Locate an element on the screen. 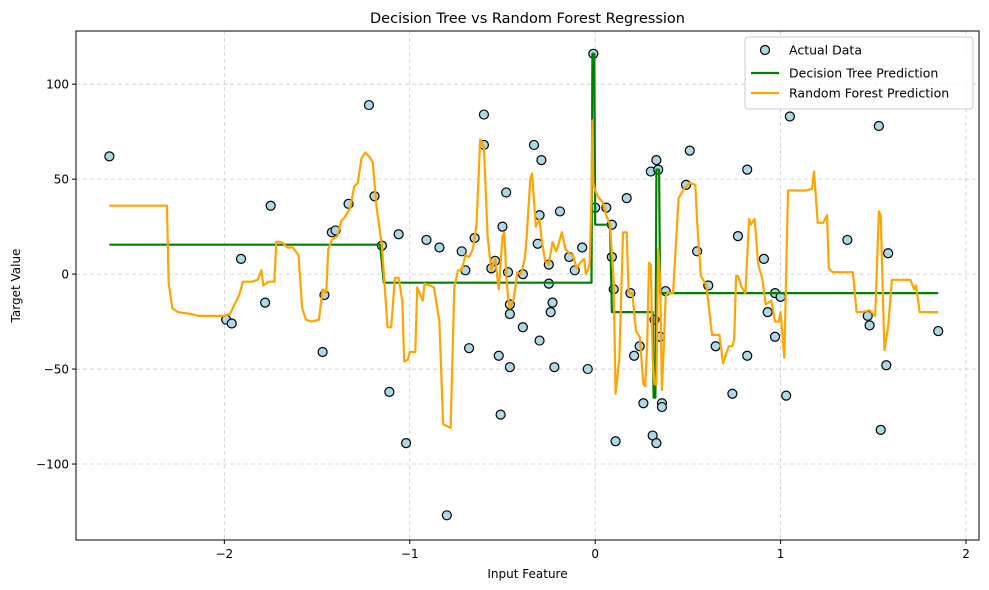 Image resolution: width=989 pixels, height=590 pixels. y-tick-label: −50 is located at coordinates (56, 370).